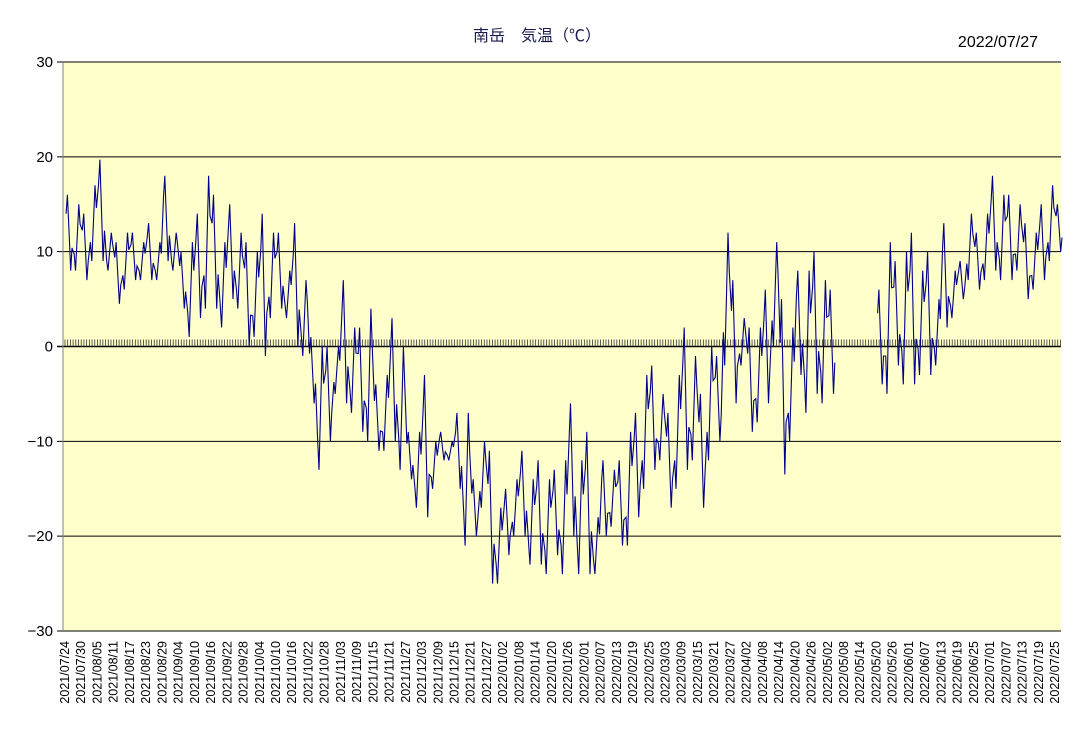 This screenshot has height=731, width=1082. Describe the element at coordinates (779, 672) in the screenshot. I see `x-tick-label: 2022/04/14` at that location.